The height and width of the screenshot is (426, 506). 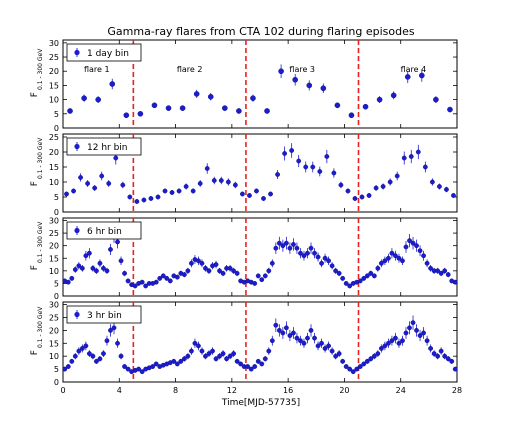 What do you see at coordinates (62, 390) in the screenshot?
I see `x-tick-label: 0` at bounding box center [62, 390].